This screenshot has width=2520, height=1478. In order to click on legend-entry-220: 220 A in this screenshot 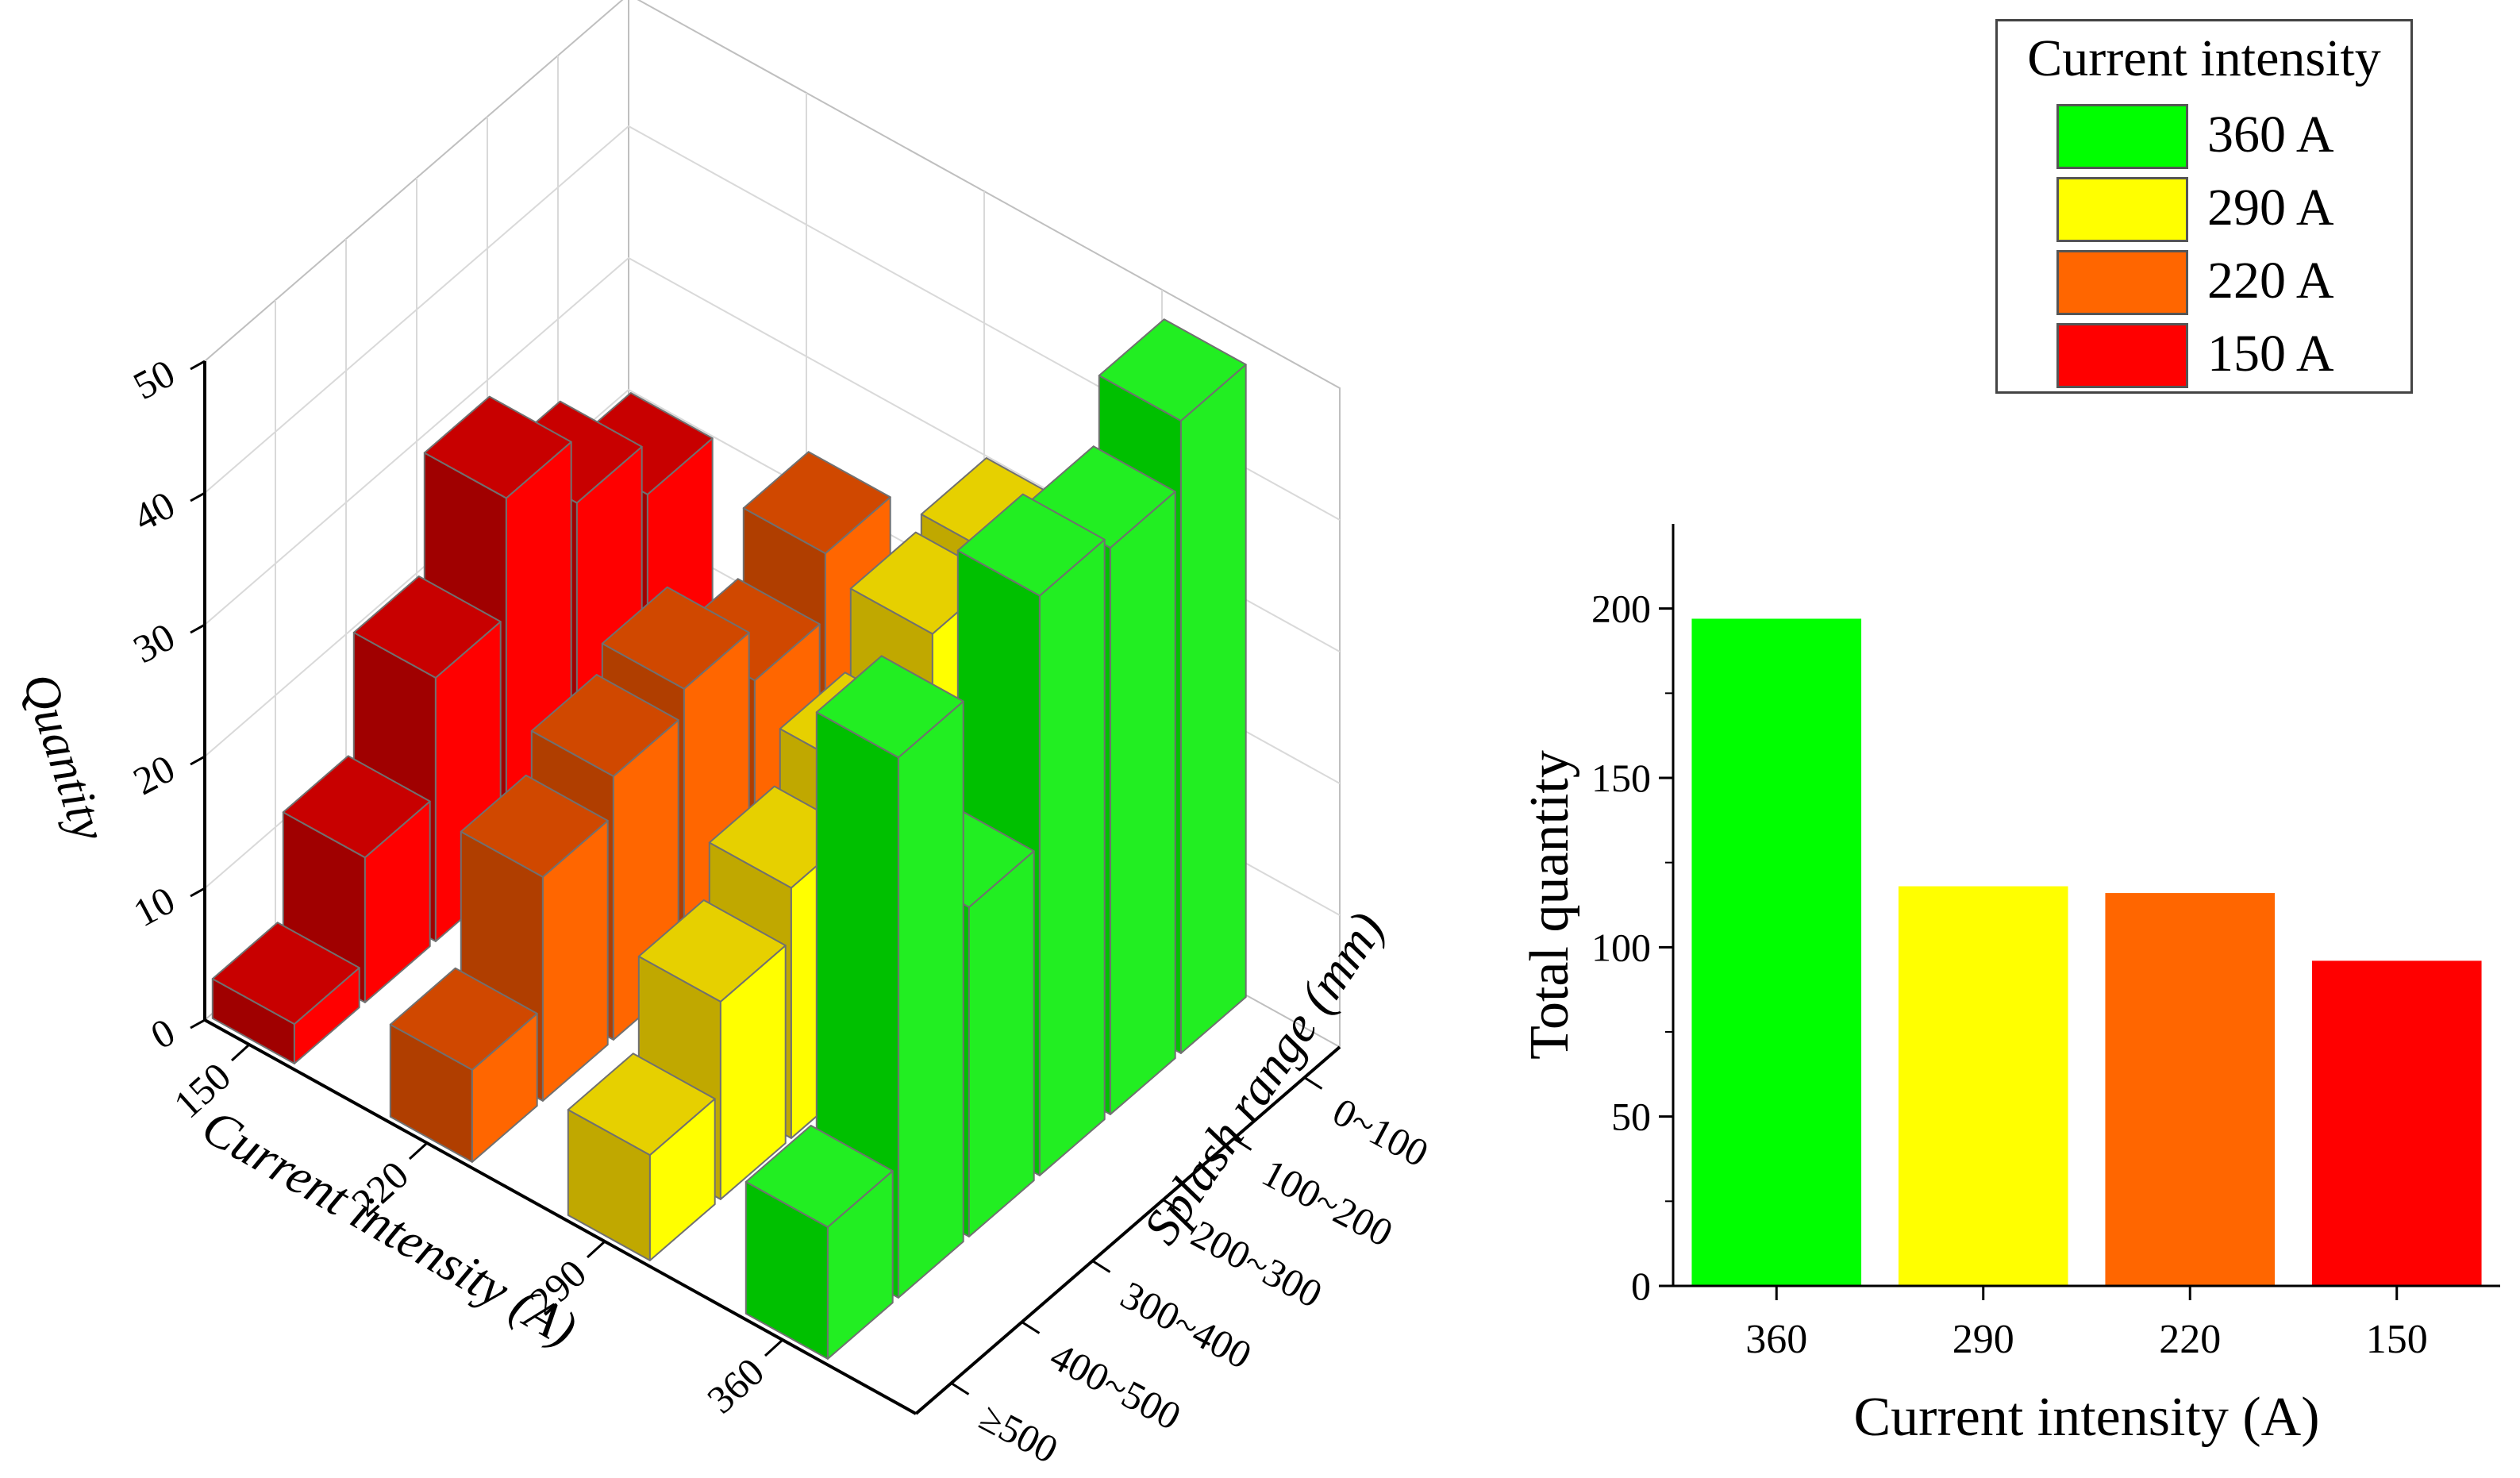, I will do `click(2227, 283)`.